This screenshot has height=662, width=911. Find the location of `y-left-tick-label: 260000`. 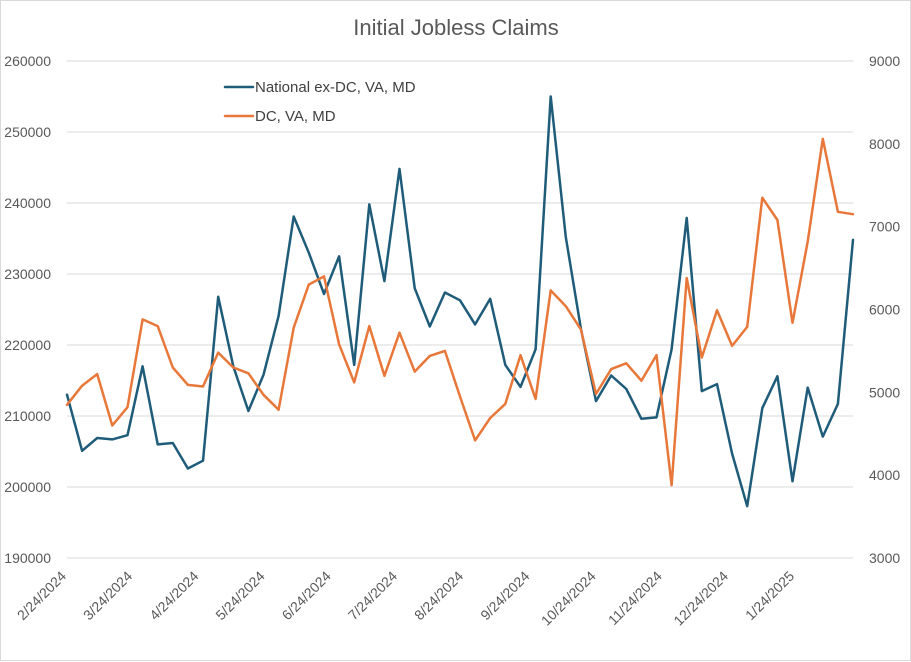

y-left-tick-label: 260000 is located at coordinates (27, 61).